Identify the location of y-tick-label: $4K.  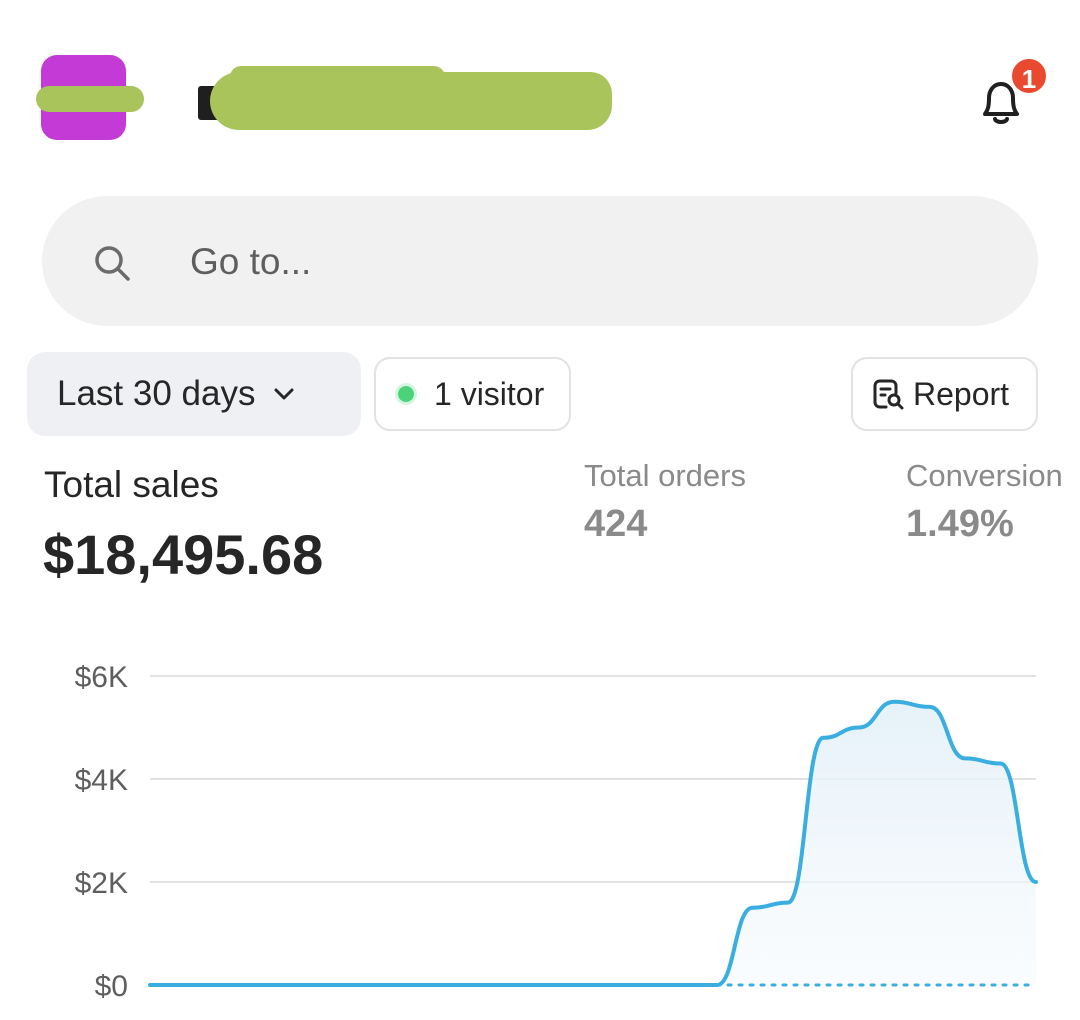
(101, 780).